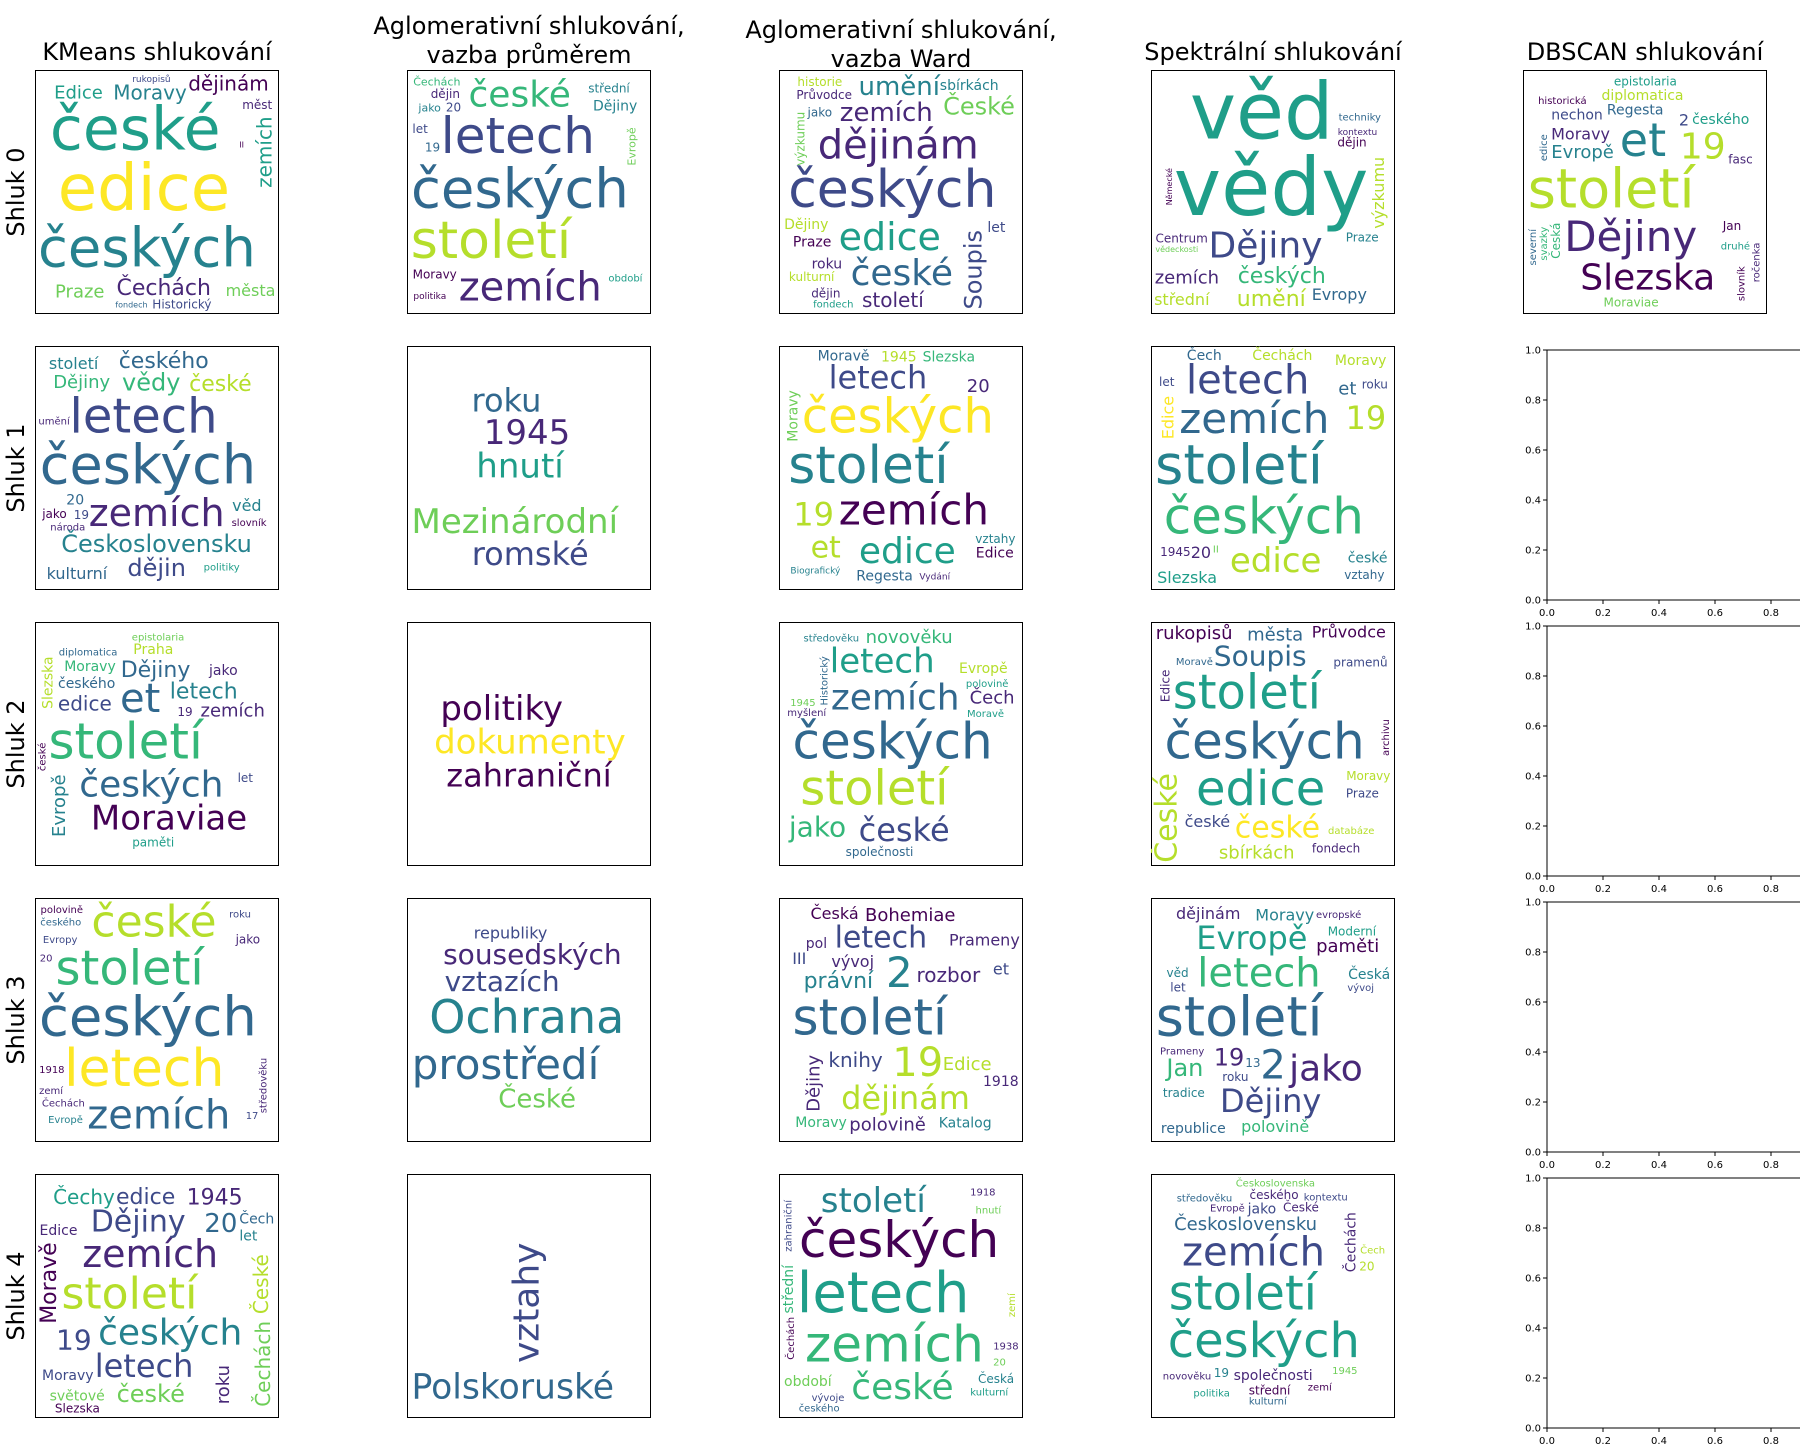 The image size is (1800, 1454). Describe the element at coordinates (518, 136) in the screenshot. I see `cloud-word: letech` at that location.